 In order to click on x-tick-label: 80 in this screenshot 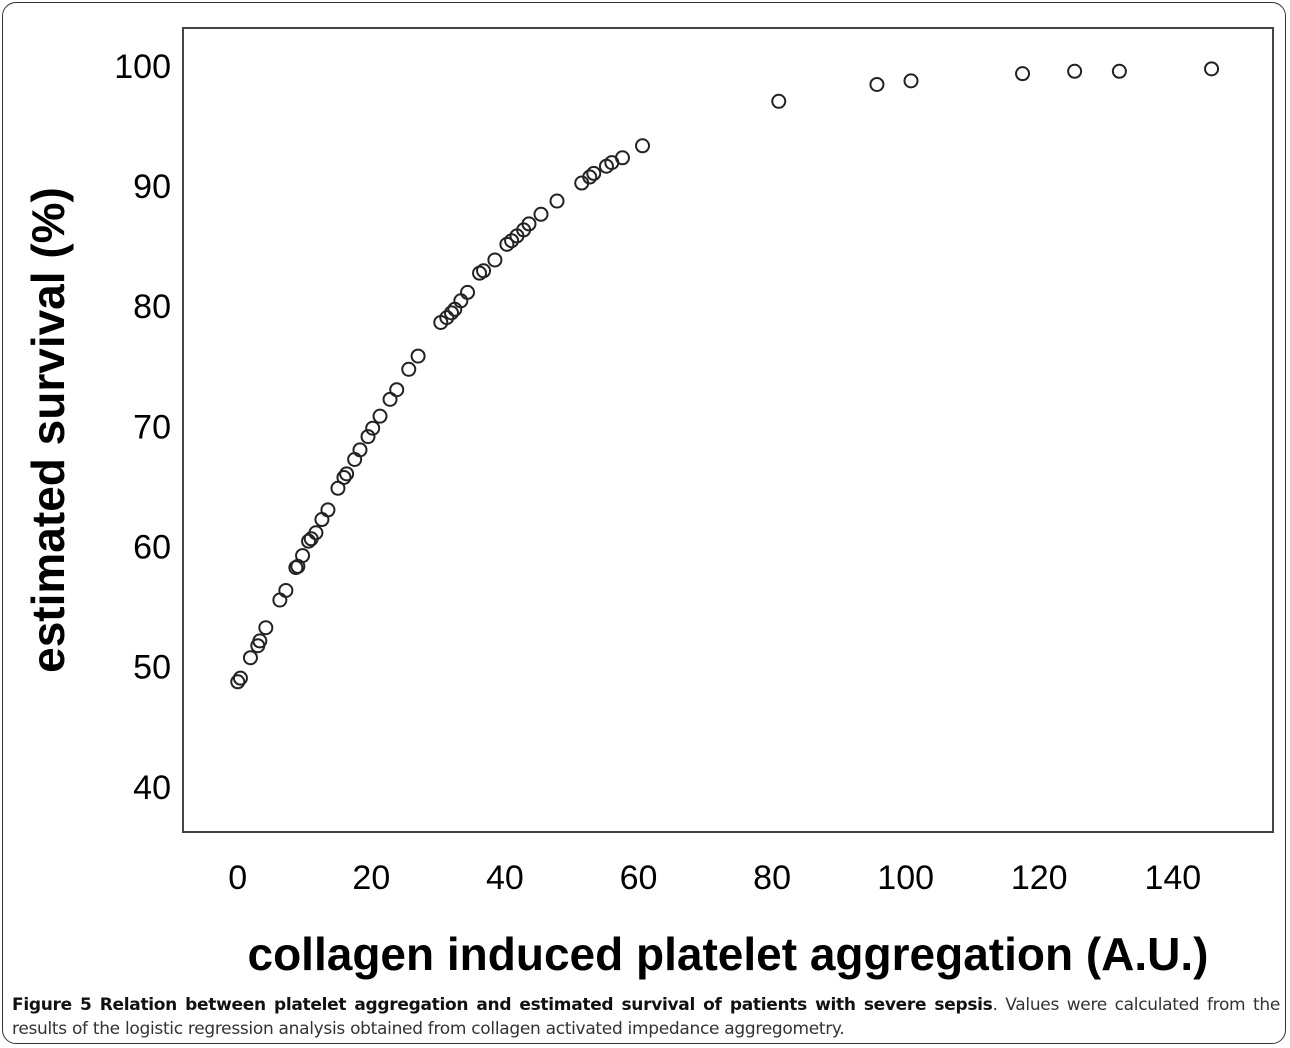, I will do `click(772, 878)`.